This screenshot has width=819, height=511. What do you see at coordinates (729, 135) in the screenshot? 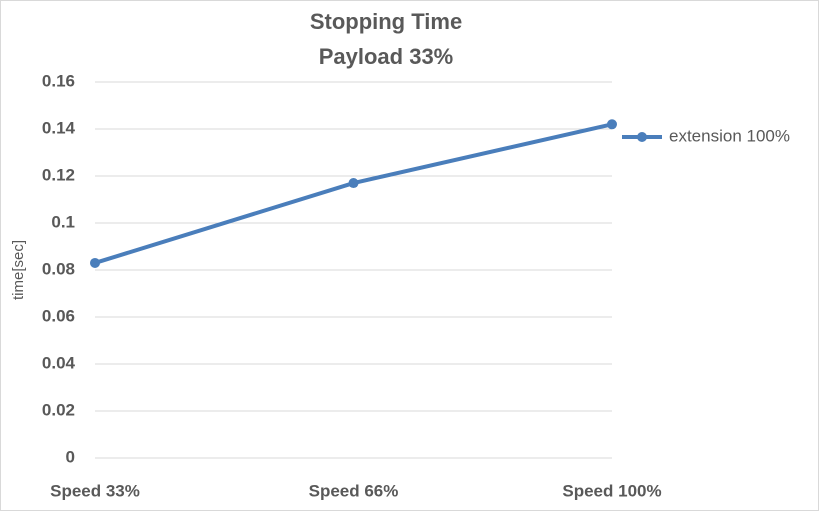
I see `legend-label: extension 100%` at bounding box center [729, 135].